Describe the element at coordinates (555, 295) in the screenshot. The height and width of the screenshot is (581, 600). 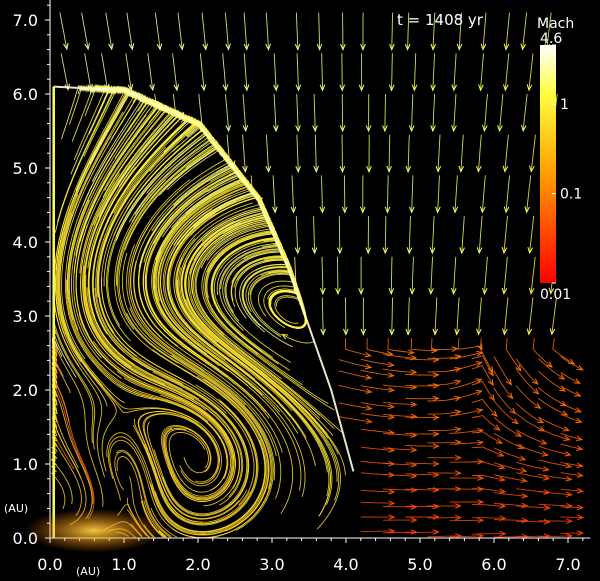
I see `colorbar-tick-label: 0.01` at that location.